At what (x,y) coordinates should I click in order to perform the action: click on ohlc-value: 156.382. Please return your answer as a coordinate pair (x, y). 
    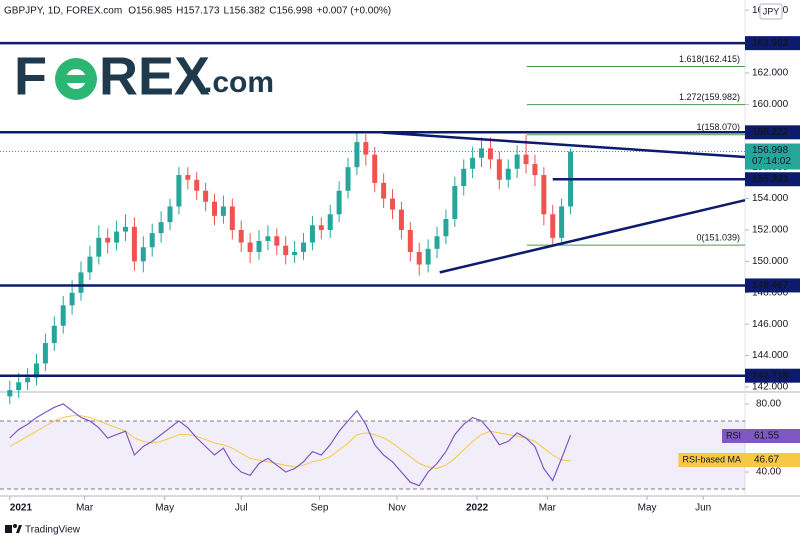
    Looking at the image, I should click on (247, 11).